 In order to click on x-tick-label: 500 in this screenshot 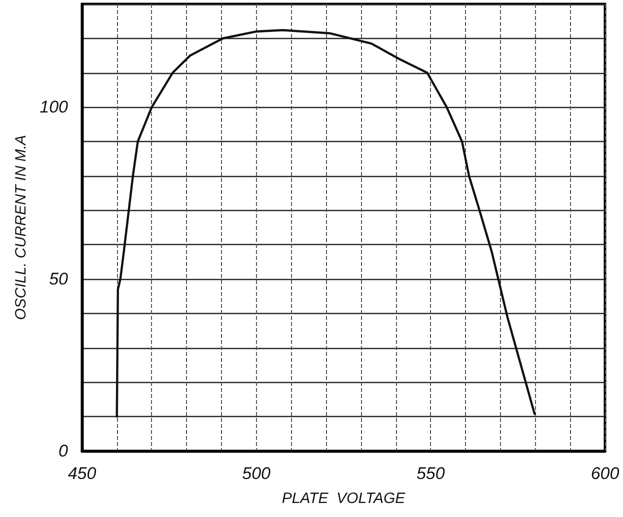, I will do `click(257, 473)`.